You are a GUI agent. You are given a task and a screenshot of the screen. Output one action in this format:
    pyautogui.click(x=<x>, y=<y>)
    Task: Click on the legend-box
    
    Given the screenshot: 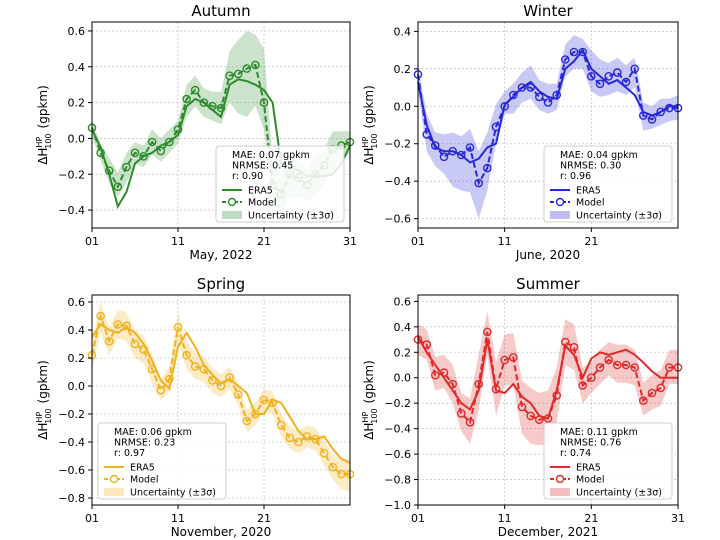 What is the action you would take?
    pyautogui.click(x=608, y=184)
    